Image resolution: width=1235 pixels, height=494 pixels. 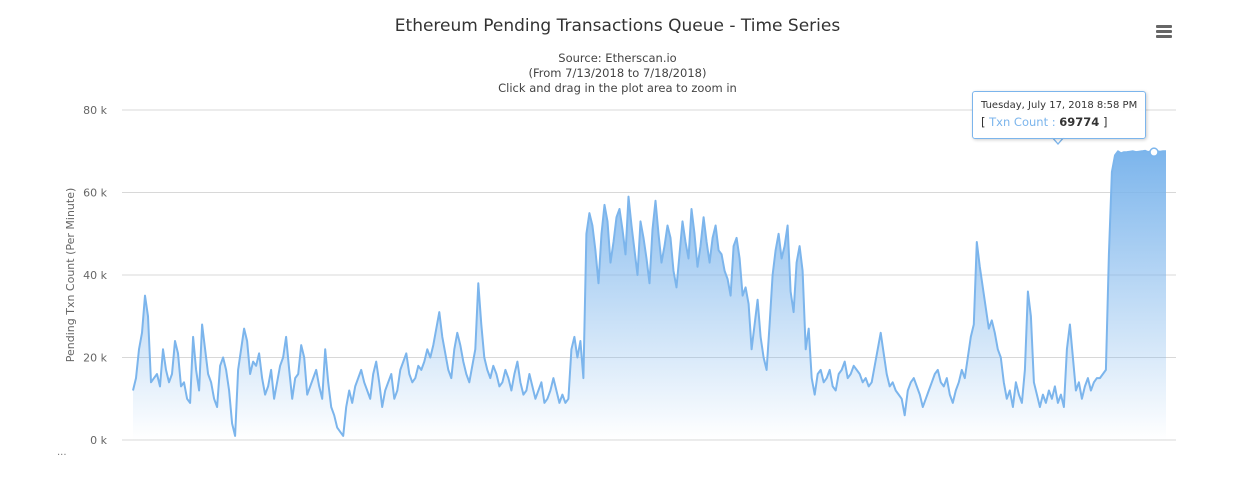 I want to click on y-tick-label: 20 k, so click(x=95, y=358).